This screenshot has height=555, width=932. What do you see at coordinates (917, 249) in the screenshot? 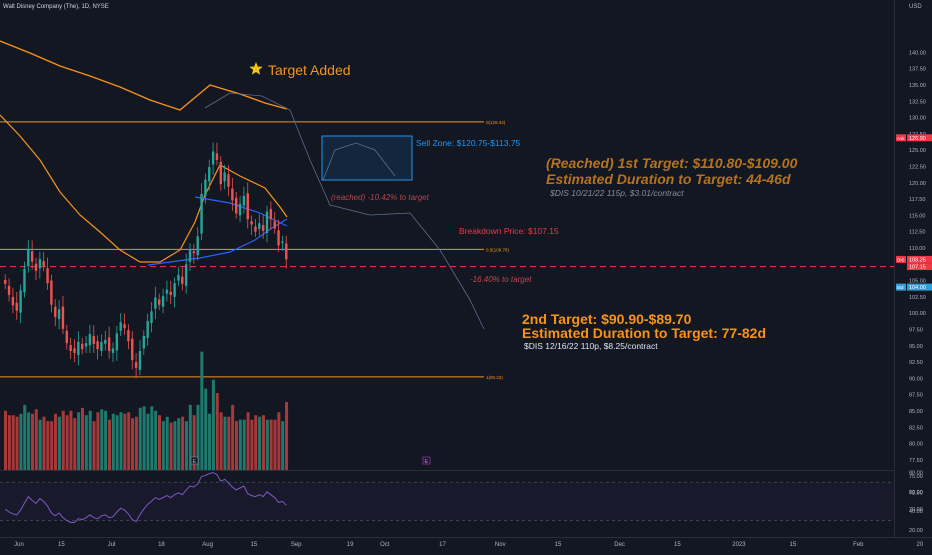
I see `price-axis-tick-label: 110.00` at bounding box center [917, 249].